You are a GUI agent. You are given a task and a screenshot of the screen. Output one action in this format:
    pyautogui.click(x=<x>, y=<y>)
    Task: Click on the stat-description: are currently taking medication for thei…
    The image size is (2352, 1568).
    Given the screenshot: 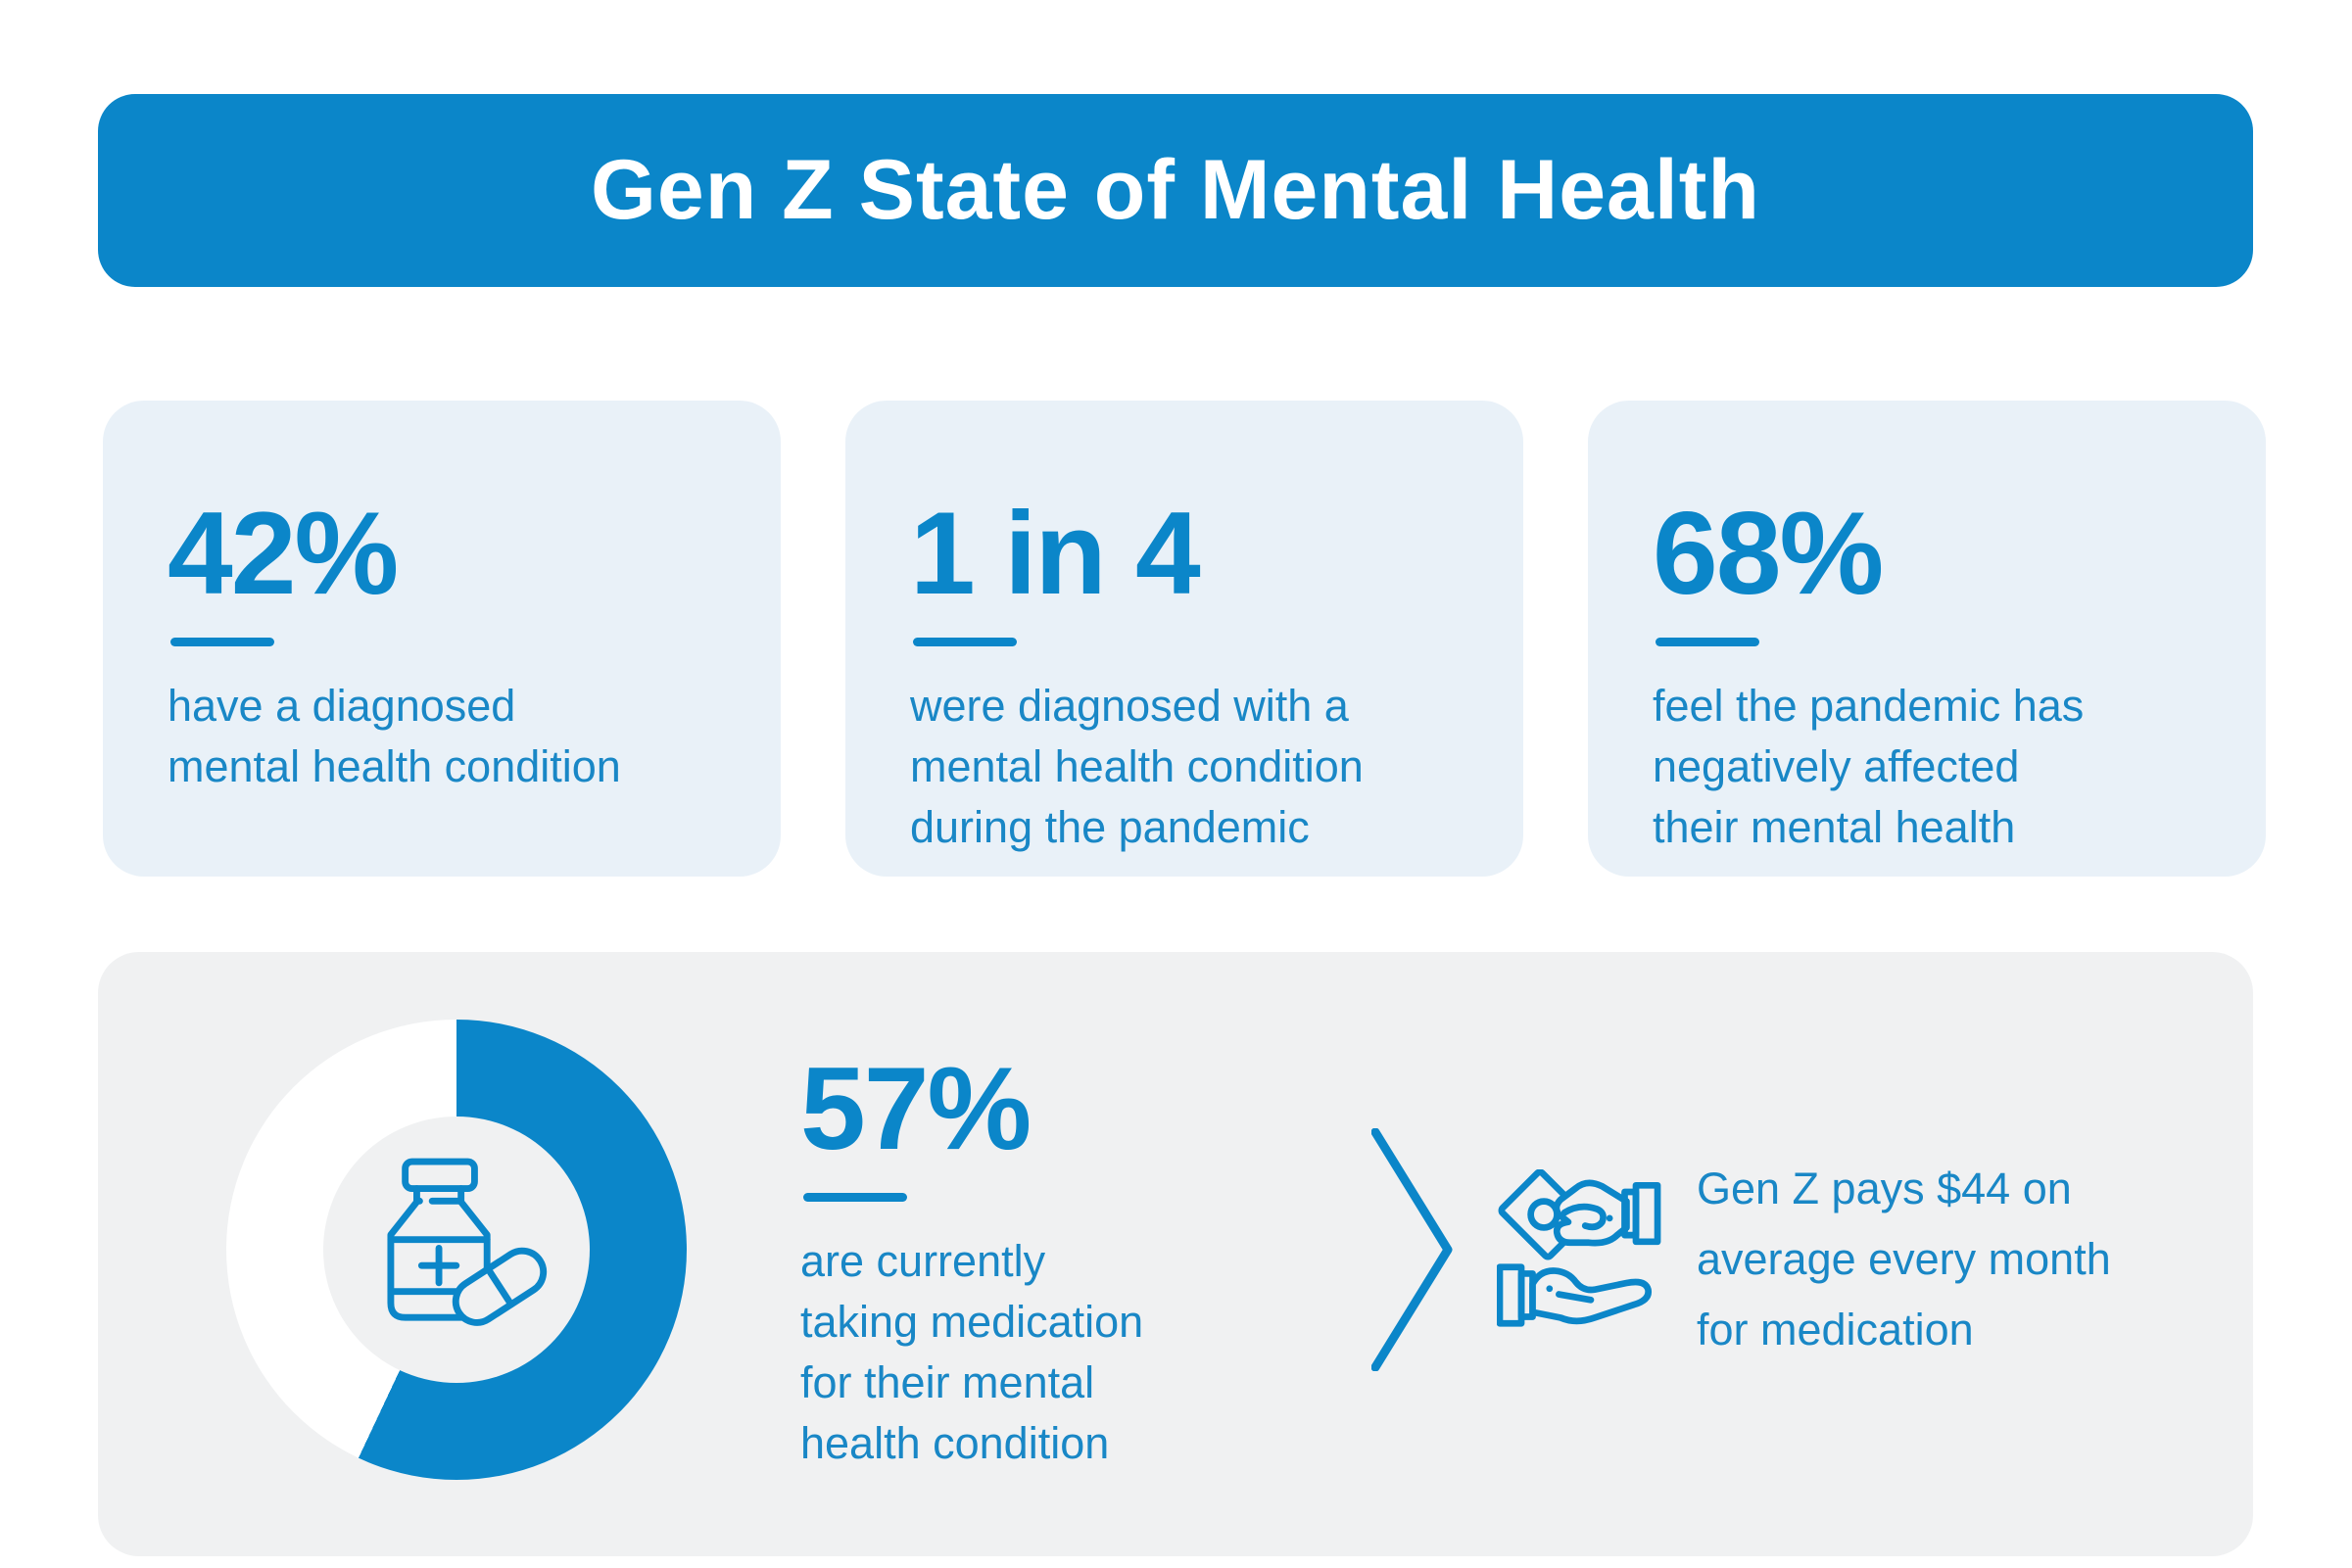 What is the action you would take?
    pyautogui.click(x=1074, y=1352)
    